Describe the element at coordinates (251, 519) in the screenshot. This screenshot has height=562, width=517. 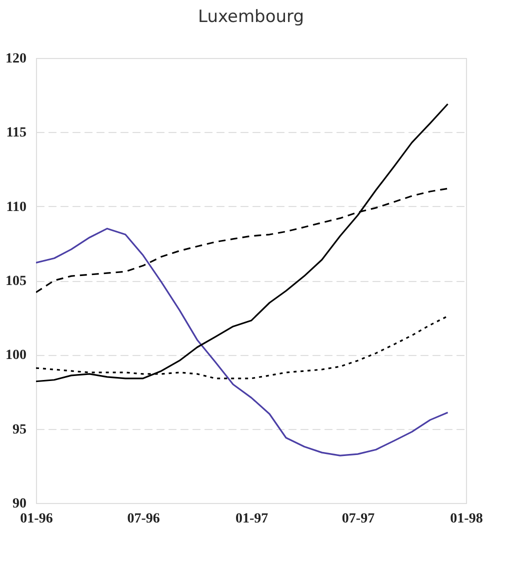
I see `x-tick-label: 01-97` at that location.